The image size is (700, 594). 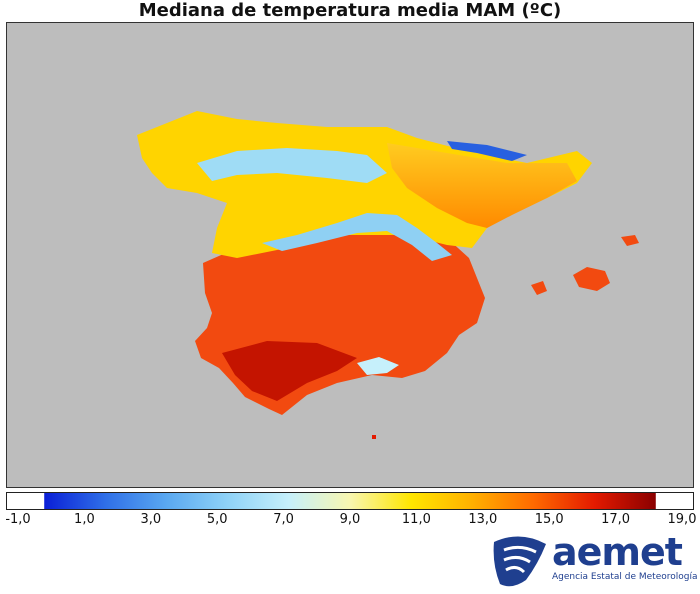 What do you see at coordinates (482, 185) in the screenshot?
I see `ebro-valley` at bounding box center [482, 185].